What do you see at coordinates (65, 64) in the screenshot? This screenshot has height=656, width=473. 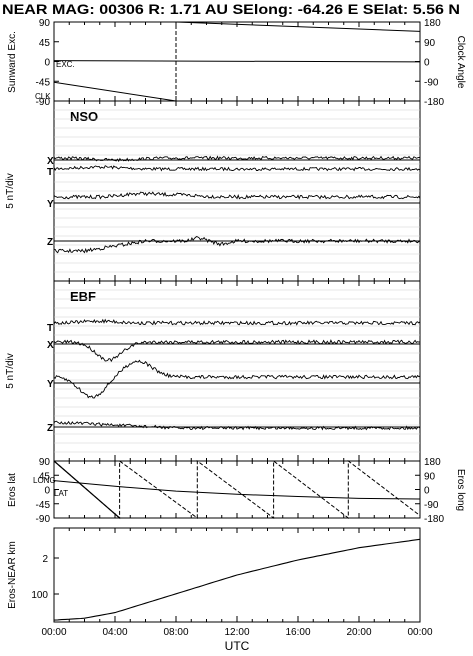 I see `exc-annotation: EXC.` at bounding box center [65, 64].